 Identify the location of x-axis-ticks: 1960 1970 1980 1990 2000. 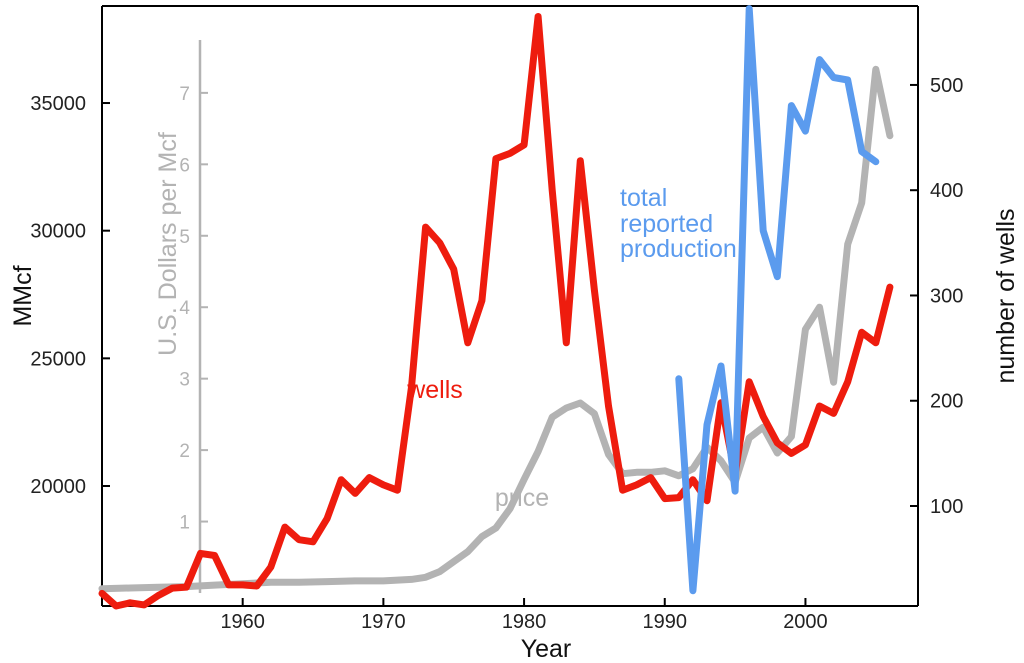
(524, 615).